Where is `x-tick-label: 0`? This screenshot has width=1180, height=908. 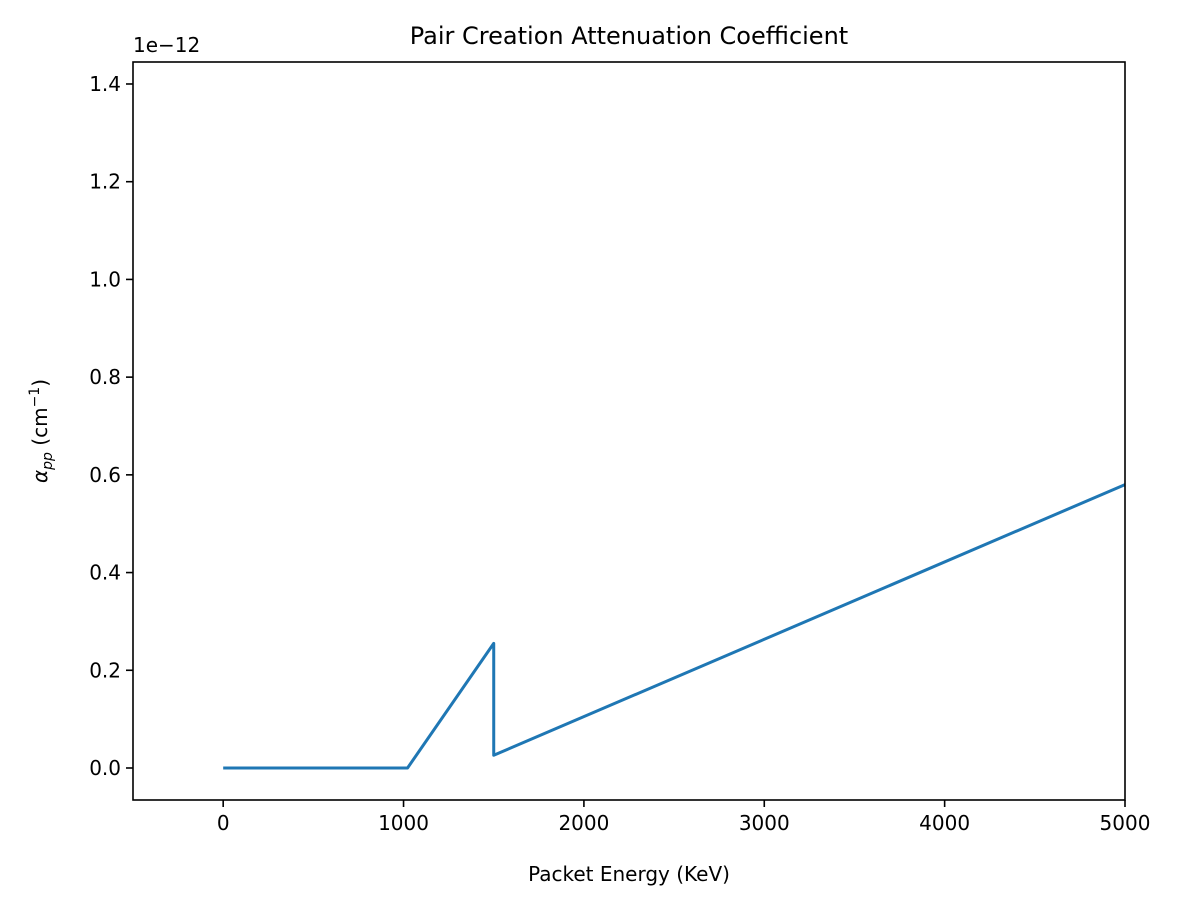 x-tick-label: 0 is located at coordinates (223, 823).